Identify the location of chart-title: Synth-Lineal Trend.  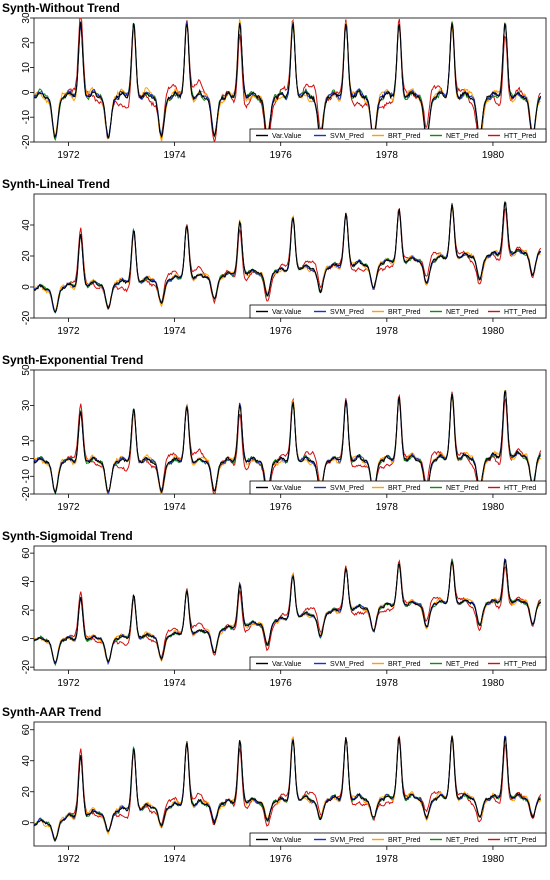
(56, 184).